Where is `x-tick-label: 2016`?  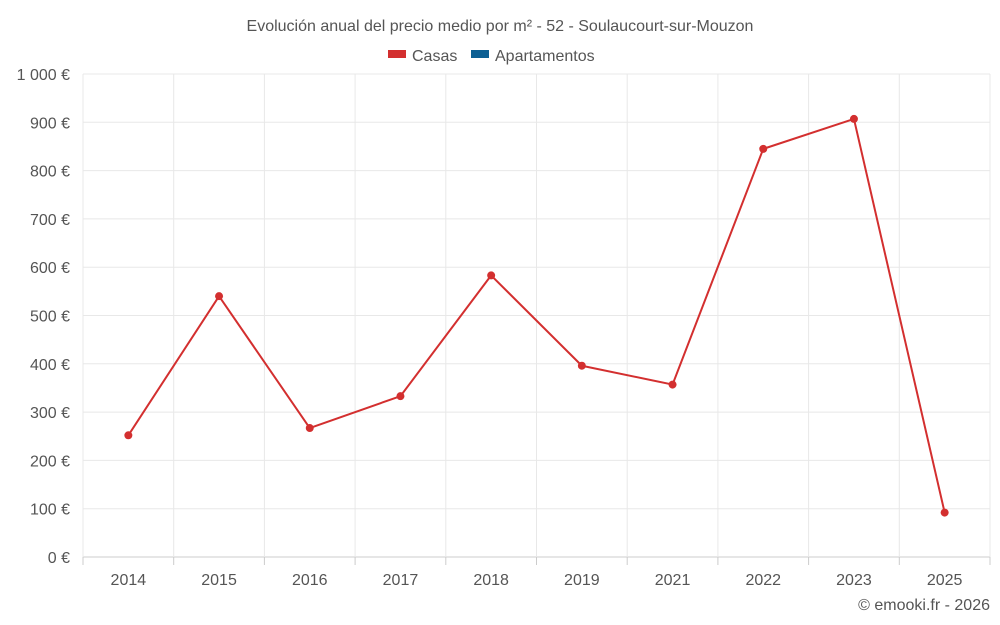
x-tick-label: 2016 is located at coordinates (310, 580).